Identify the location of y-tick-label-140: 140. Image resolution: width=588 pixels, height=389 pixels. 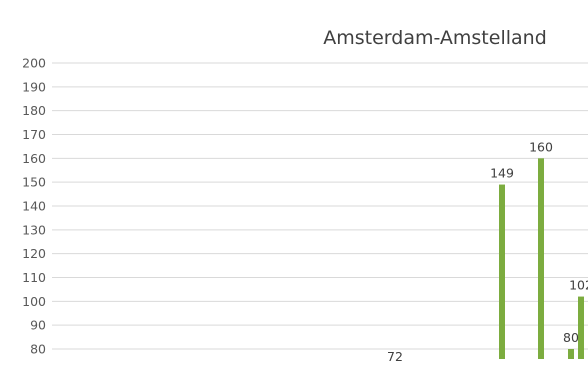
(34, 206).